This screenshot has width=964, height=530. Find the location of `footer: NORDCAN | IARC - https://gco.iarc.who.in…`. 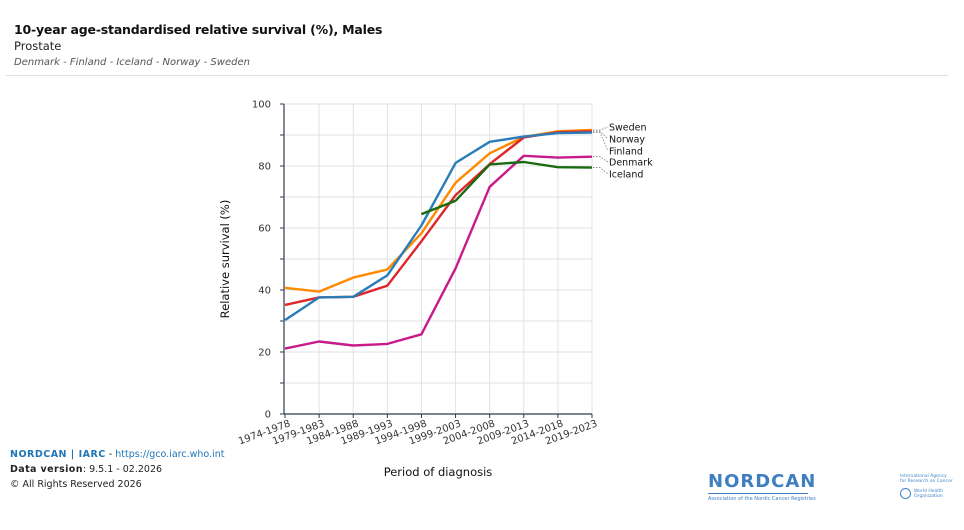

footer: NORDCAN | IARC - https://gco.iarc.who.in… is located at coordinates (117, 469).